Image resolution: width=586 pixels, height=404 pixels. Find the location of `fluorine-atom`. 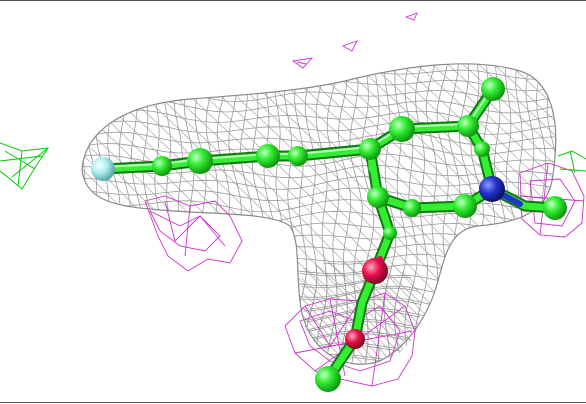

fluorine-atom is located at coordinates (103, 169).